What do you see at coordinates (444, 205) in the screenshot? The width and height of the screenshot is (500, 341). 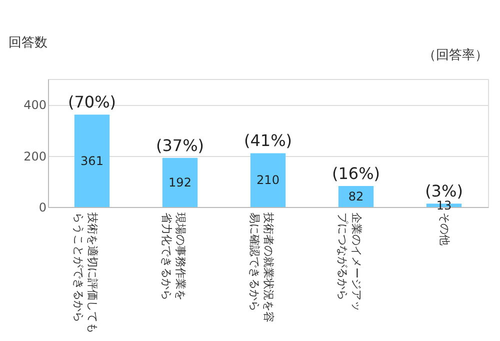 I see `data-label: 13` at bounding box center [444, 205].